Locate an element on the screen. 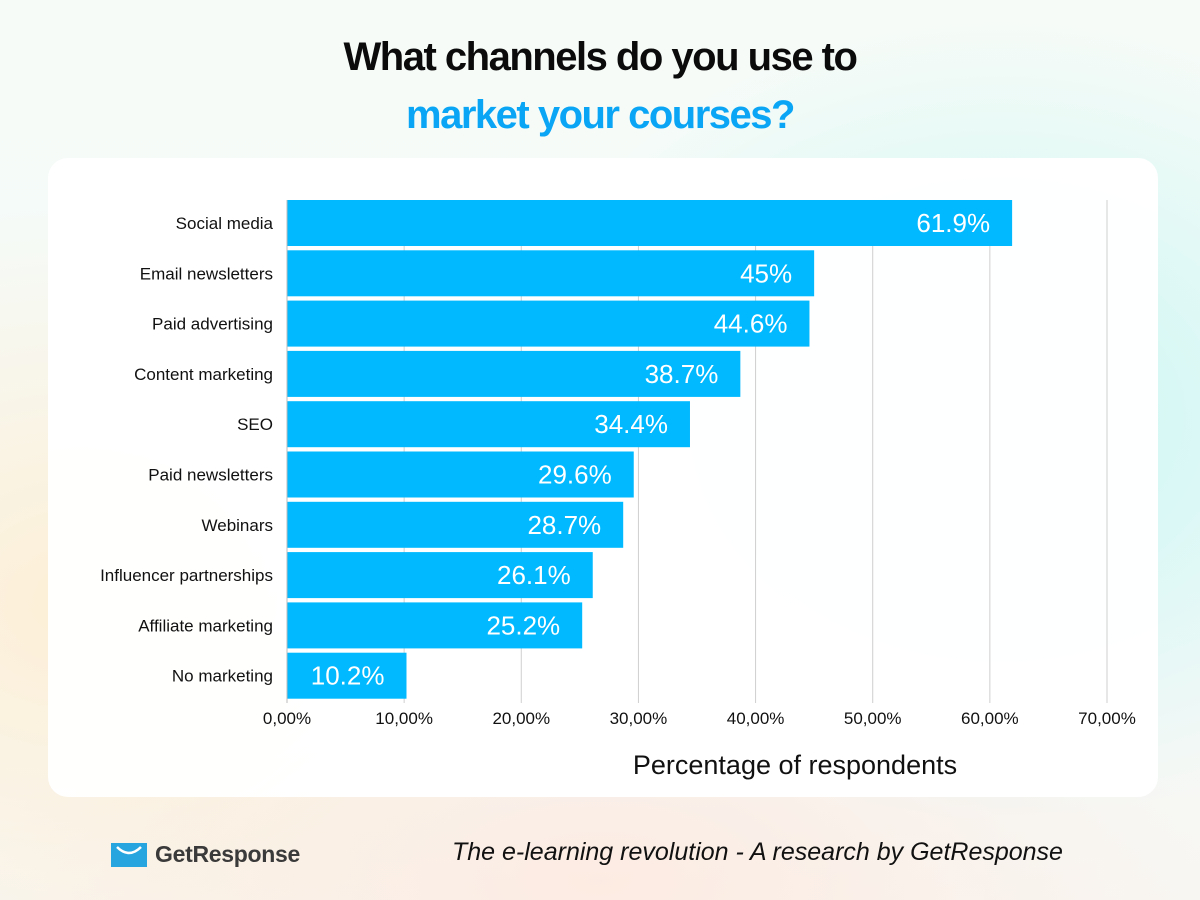 The height and width of the screenshot is (900, 1200). x-axis-title: Percentage of respondents is located at coordinates (795, 765).